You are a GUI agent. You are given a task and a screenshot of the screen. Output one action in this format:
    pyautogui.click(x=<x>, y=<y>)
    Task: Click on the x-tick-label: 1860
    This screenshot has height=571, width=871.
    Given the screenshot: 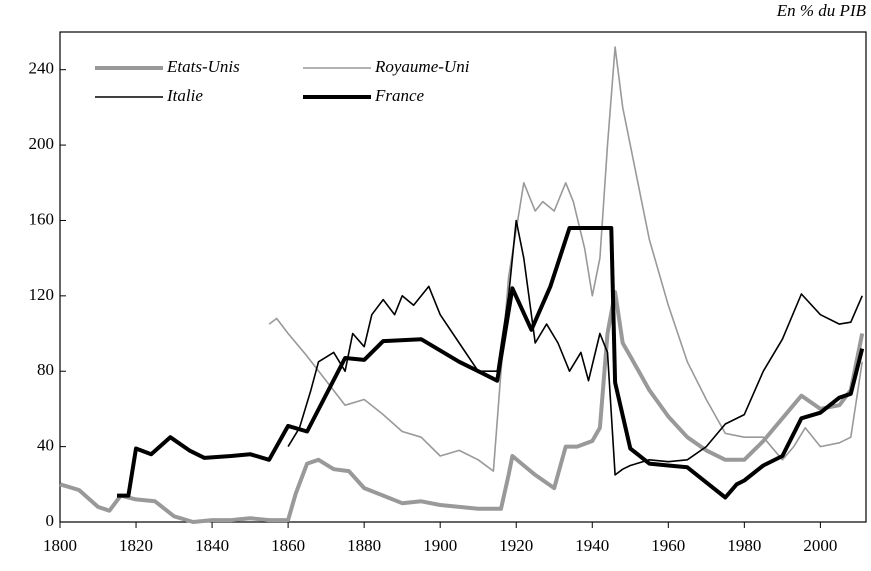 What is the action you would take?
    pyautogui.click(x=288, y=545)
    